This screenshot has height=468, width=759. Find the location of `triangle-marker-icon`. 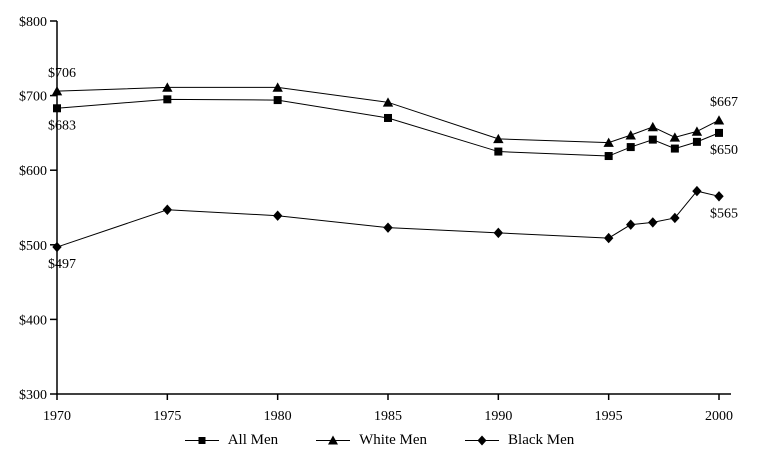

triangle-marker-icon is located at coordinates (333, 440).